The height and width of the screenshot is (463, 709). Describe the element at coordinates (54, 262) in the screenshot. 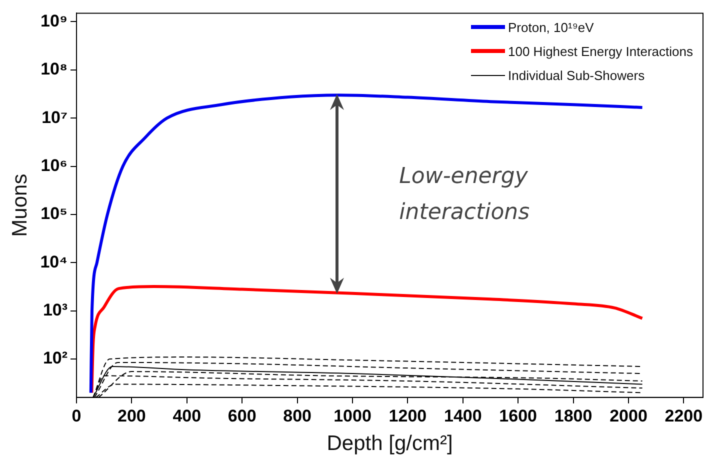

I see `y-tick-label: 10⁴` at that location.